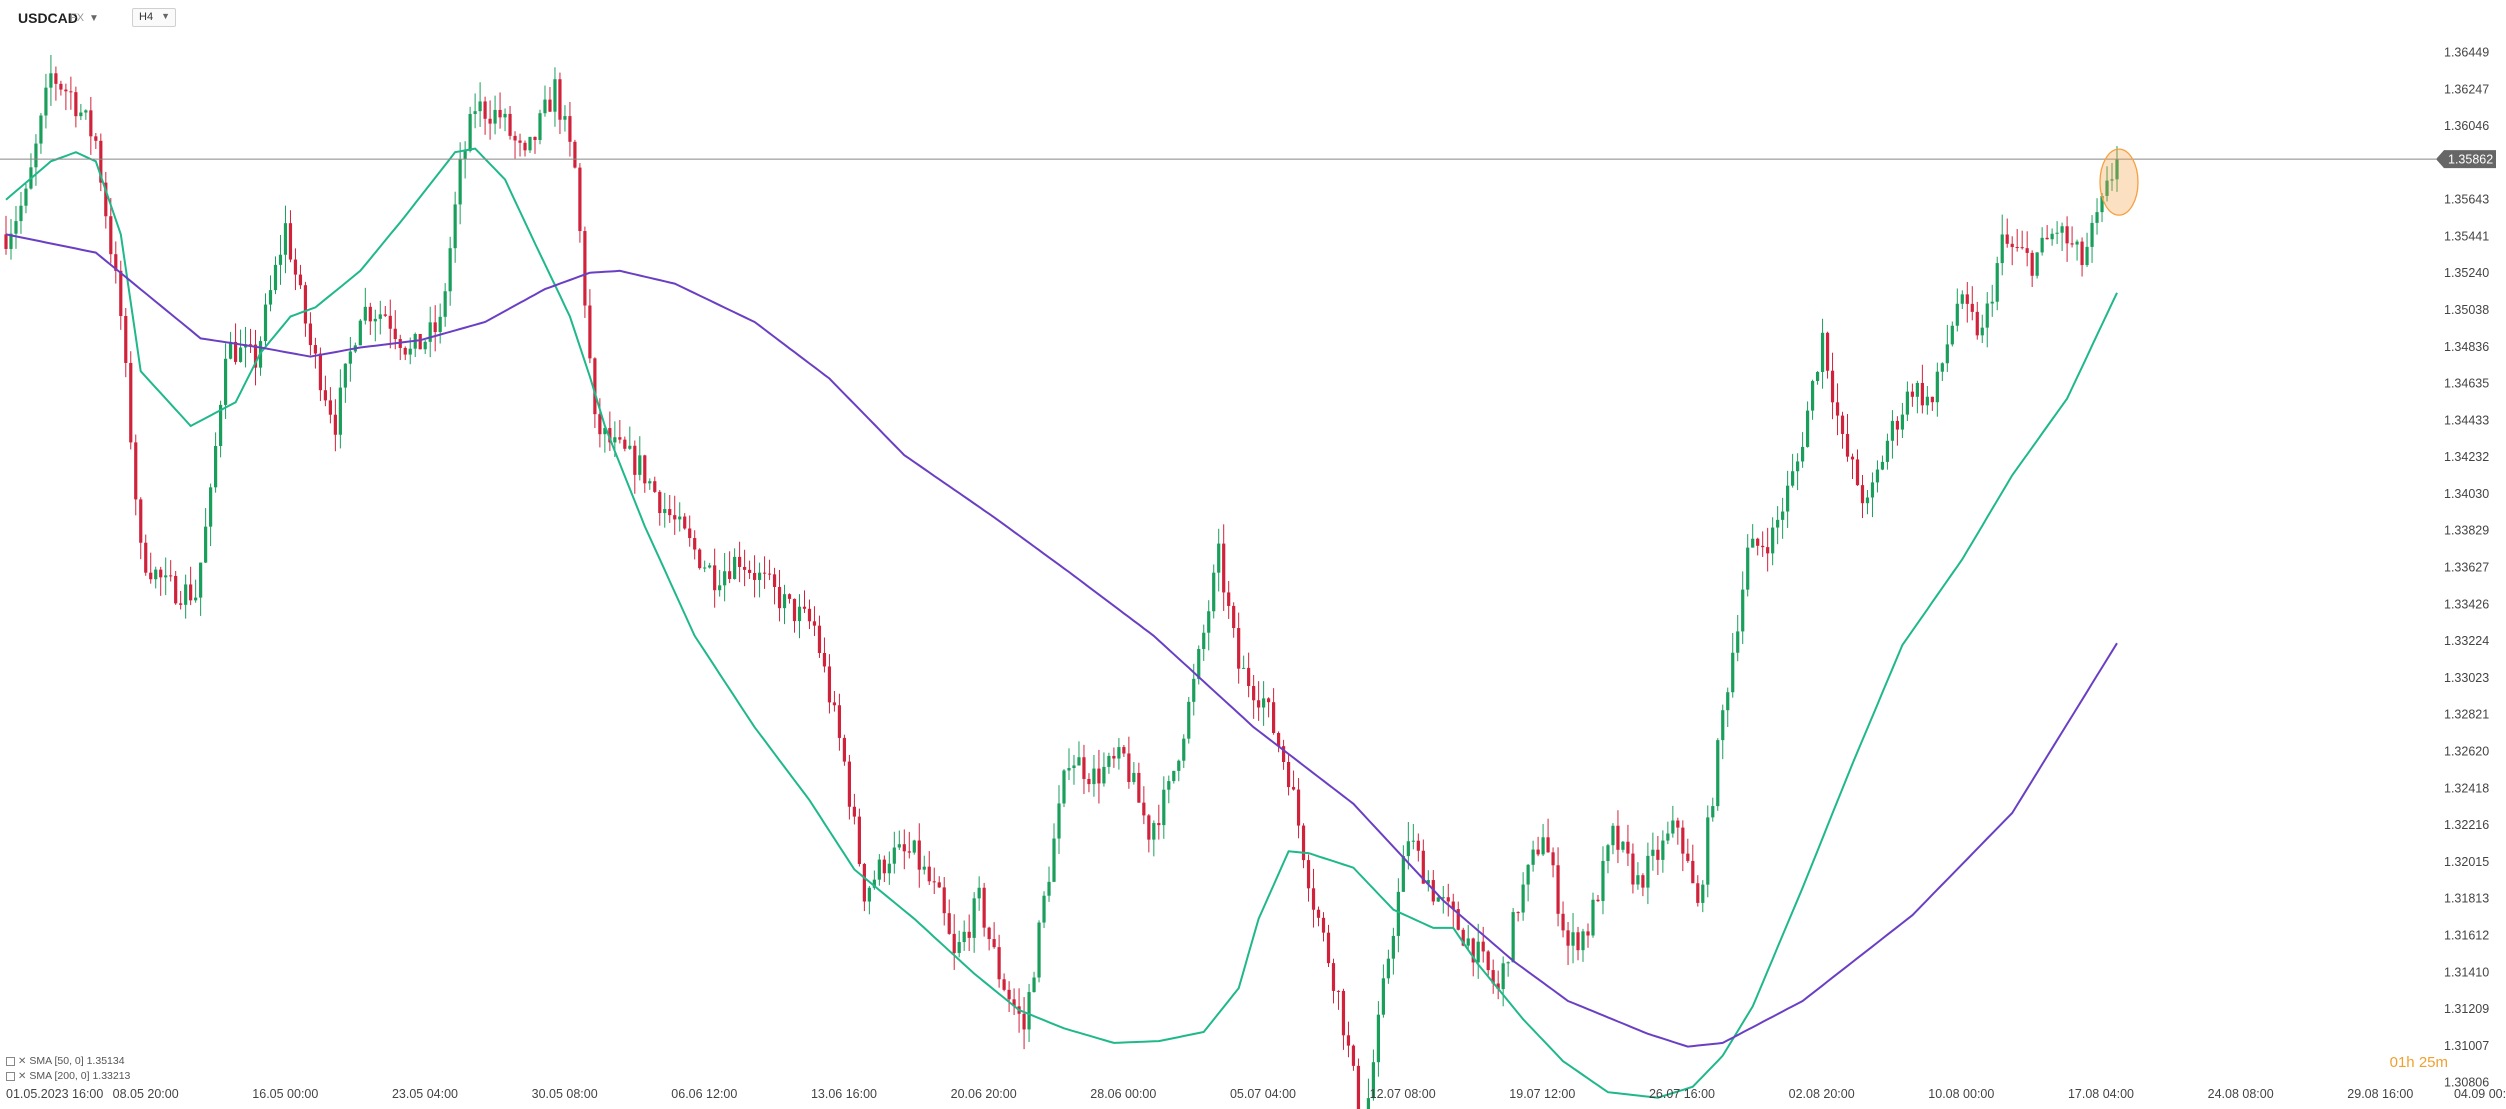  I want to click on x-tick-label: 28.06 00:00, so click(1123, 1094).